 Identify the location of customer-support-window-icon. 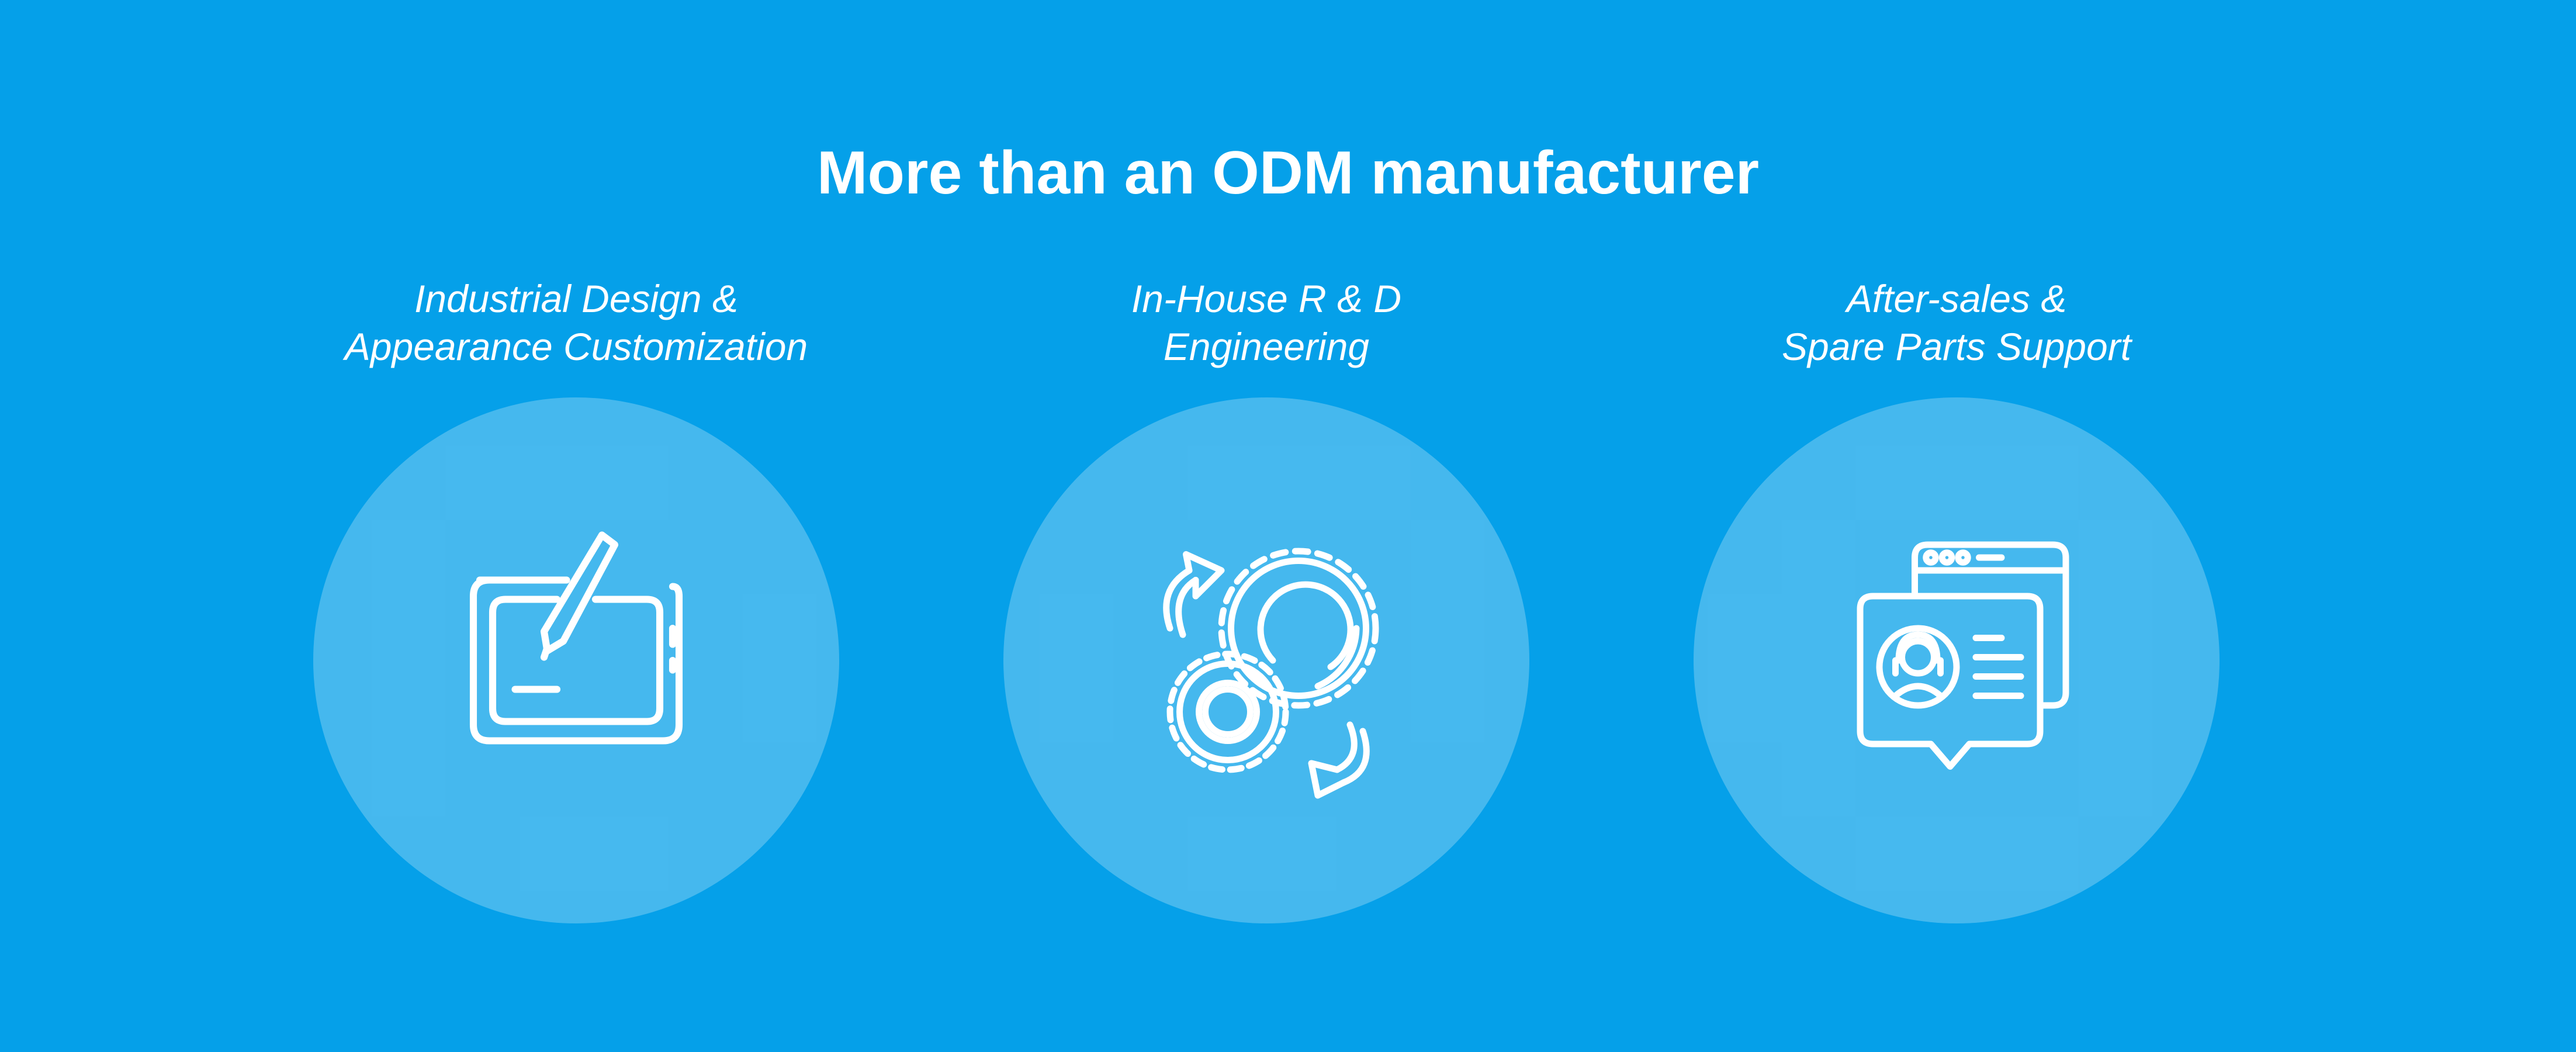
(1963, 655).